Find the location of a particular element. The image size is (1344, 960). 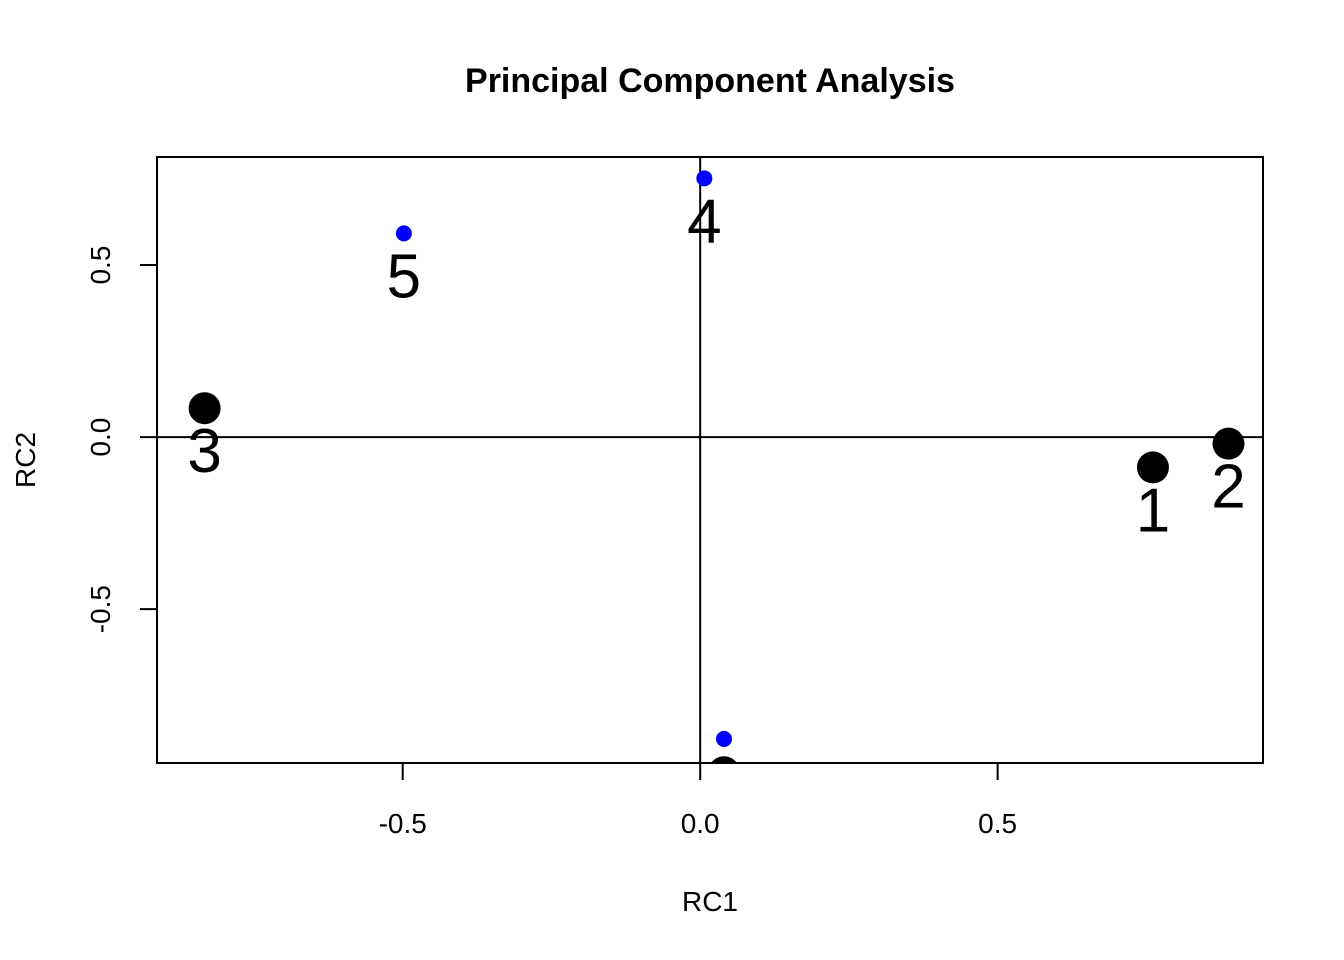

y-axis-label: RC2 is located at coordinates (25, 460).